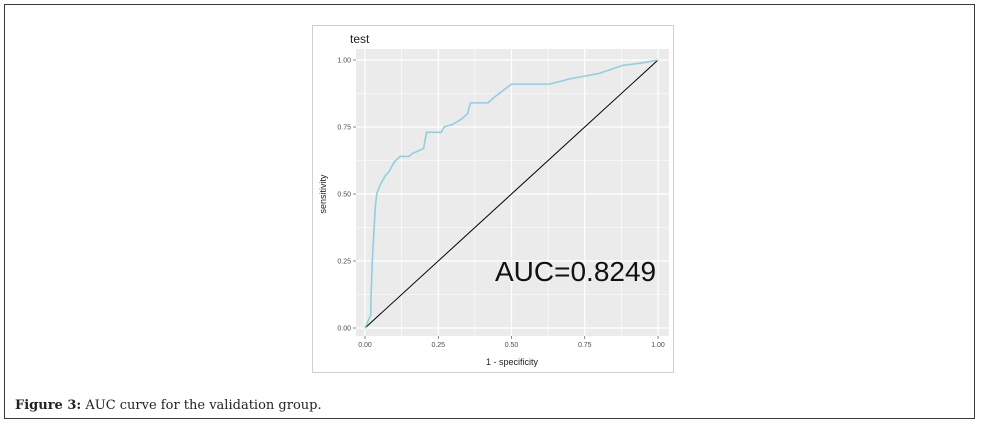 The height and width of the screenshot is (425, 981). Describe the element at coordinates (48, 405) in the screenshot. I see `caption-label: Figure 3:` at that location.